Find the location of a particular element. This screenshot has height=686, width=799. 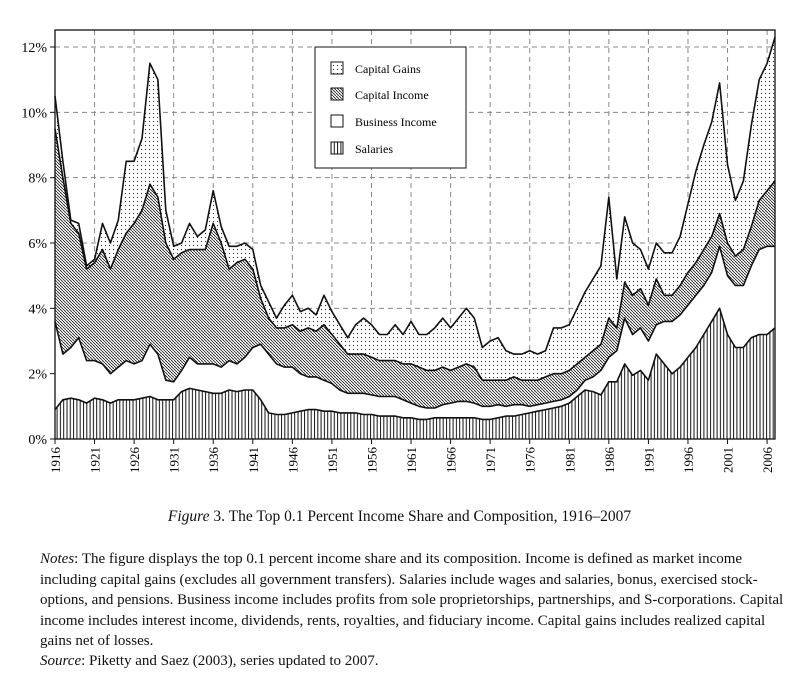

x-tick-label: 1996 is located at coordinates (688, 460).